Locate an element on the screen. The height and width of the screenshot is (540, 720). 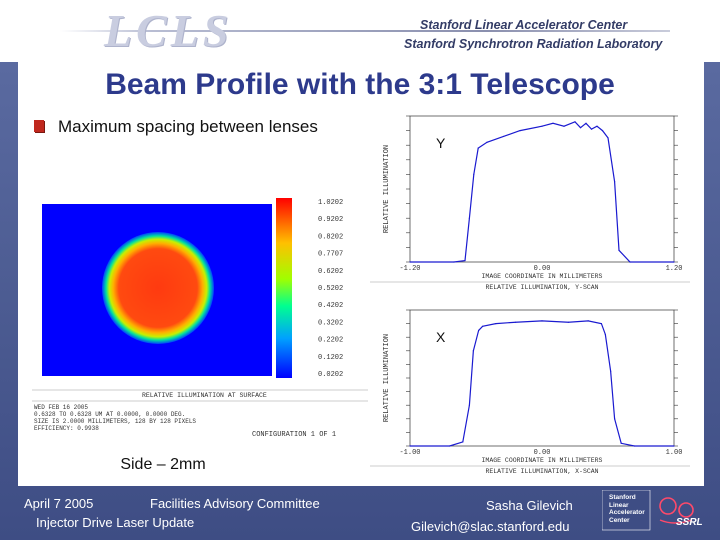
footer-author: Sasha Gilevich is located at coordinates (529, 505).